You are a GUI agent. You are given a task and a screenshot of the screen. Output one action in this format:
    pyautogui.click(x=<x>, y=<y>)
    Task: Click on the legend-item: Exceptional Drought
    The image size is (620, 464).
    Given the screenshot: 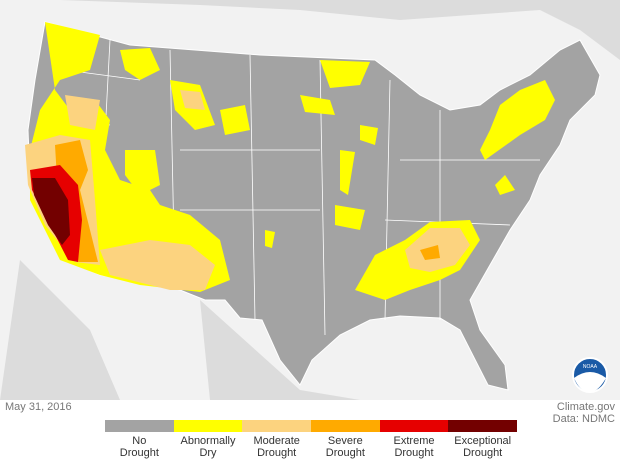 What is the action you would take?
    pyautogui.click(x=483, y=442)
    